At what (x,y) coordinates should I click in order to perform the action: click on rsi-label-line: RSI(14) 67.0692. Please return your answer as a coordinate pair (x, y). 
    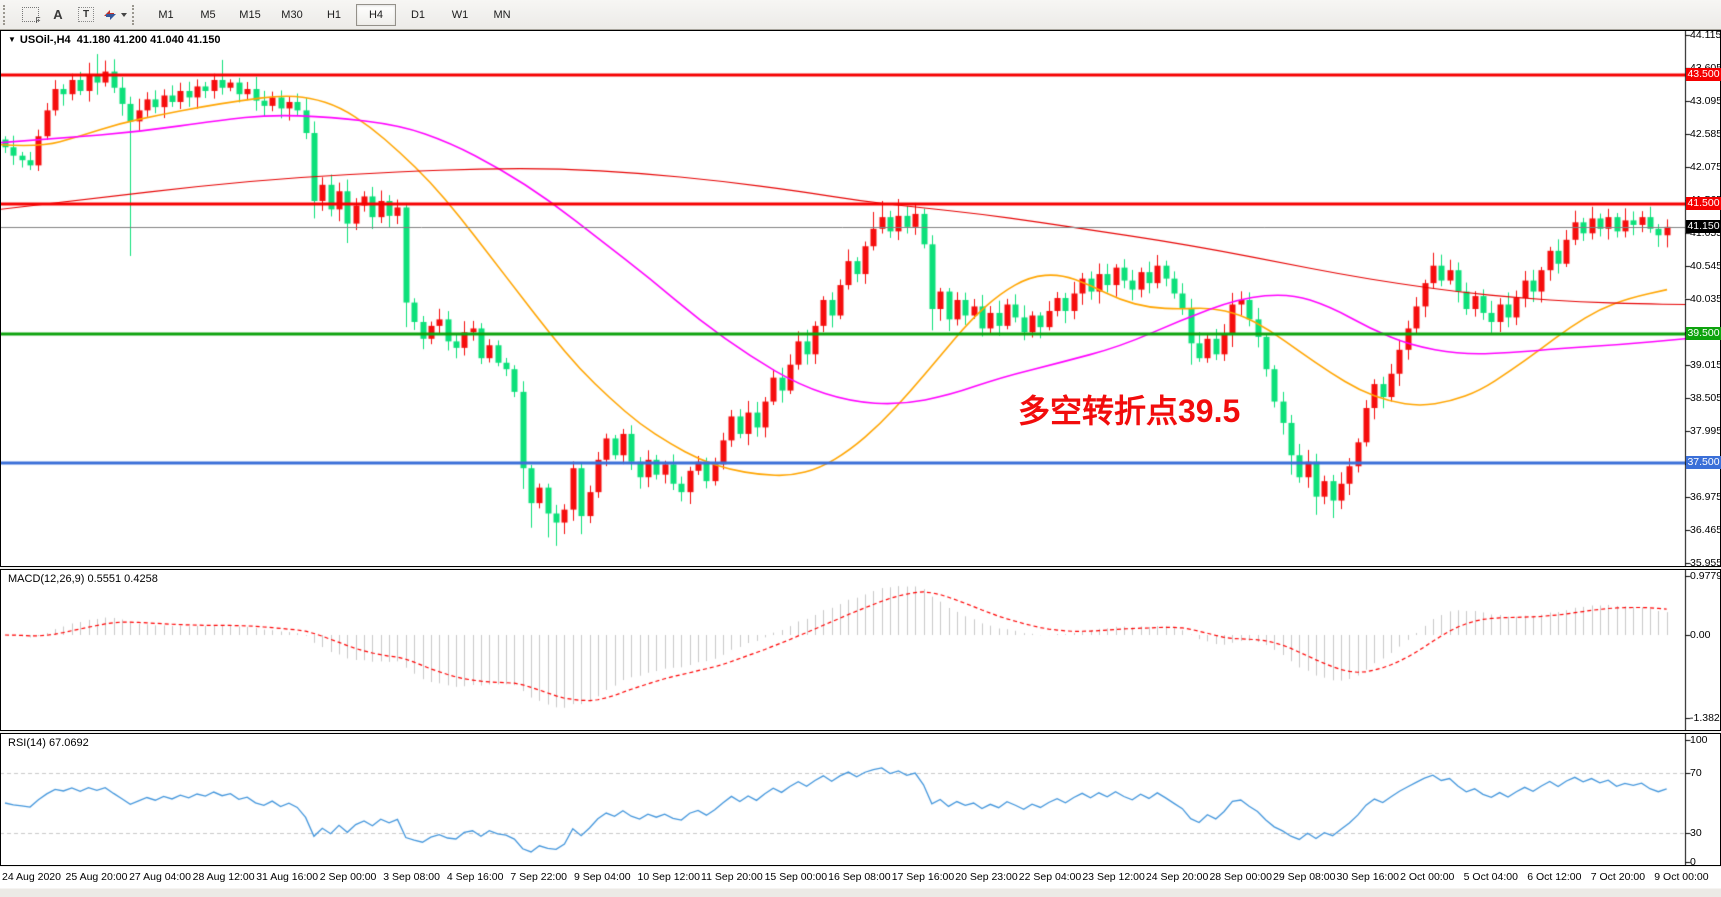
    Looking at the image, I should click on (48, 743).